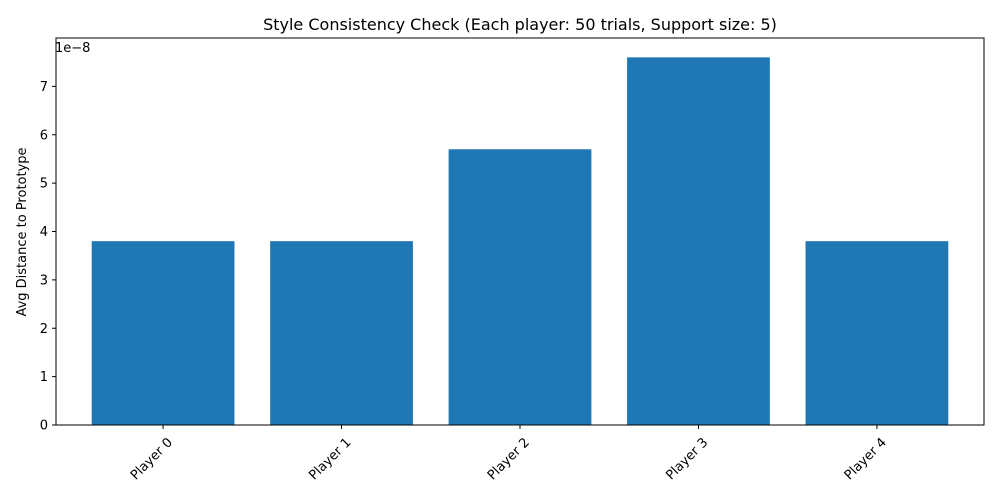 The height and width of the screenshot is (500, 1000). Describe the element at coordinates (44, 135) in the screenshot. I see `y-tick-label: 6` at that location.